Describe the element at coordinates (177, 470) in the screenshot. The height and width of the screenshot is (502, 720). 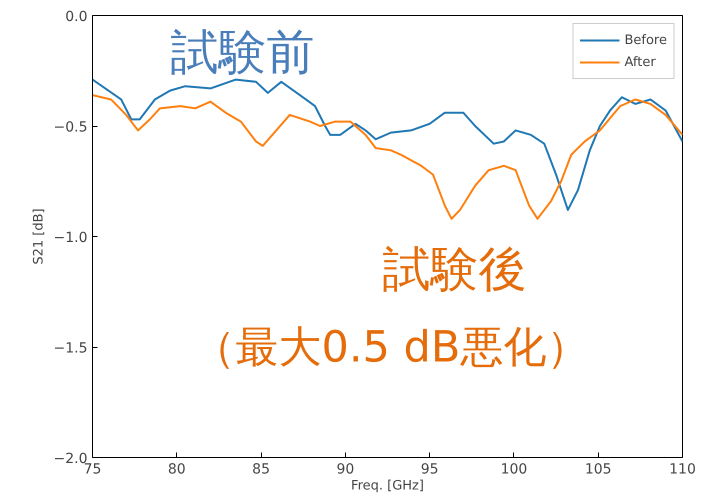
I see `x-tick-label: 80` at that location.